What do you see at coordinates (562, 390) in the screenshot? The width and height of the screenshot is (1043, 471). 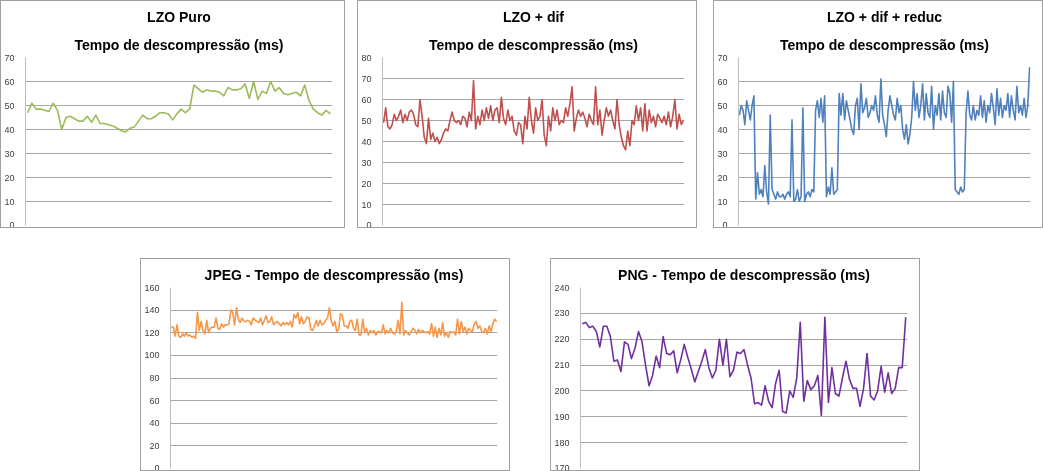 I see `y-tick-label: 200` at bounding box center [562, 390].